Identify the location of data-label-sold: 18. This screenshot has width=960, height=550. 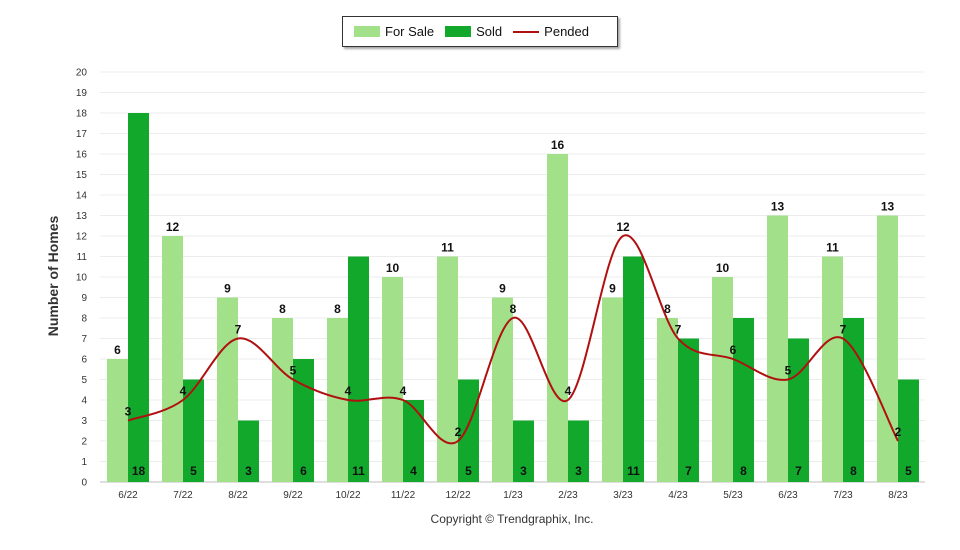
(139, 471).